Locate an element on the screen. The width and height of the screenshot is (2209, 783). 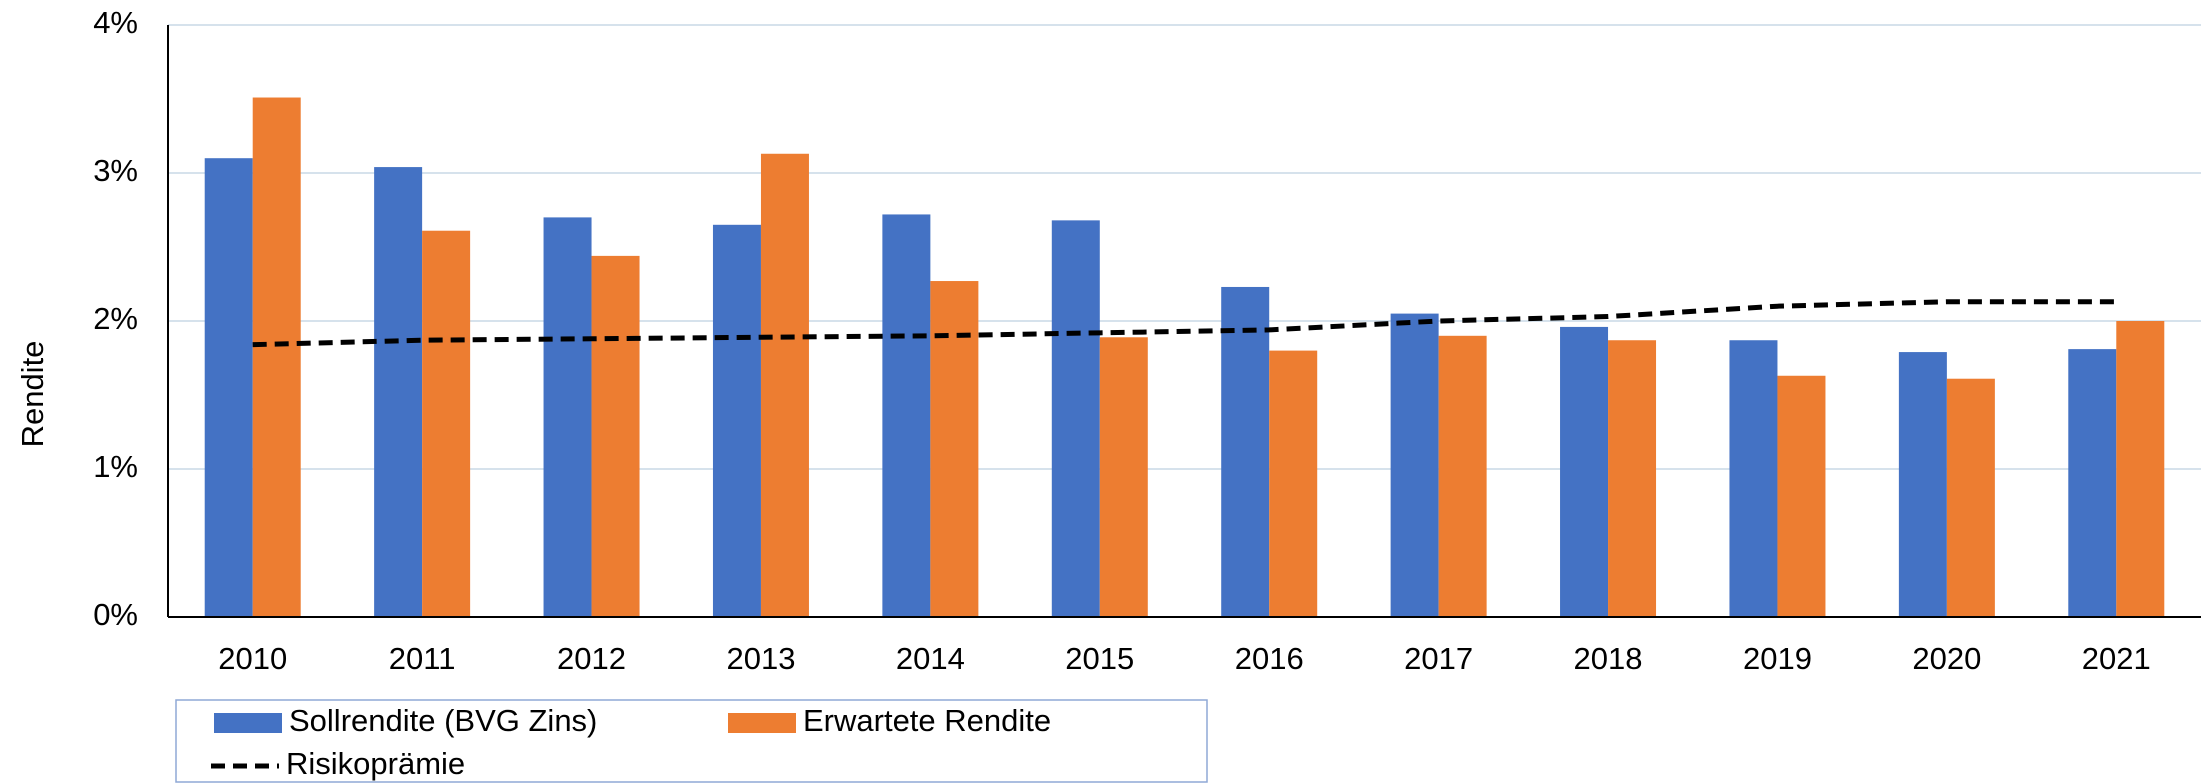
x-tick-label: 2013 is located at coordinates (760, 658).